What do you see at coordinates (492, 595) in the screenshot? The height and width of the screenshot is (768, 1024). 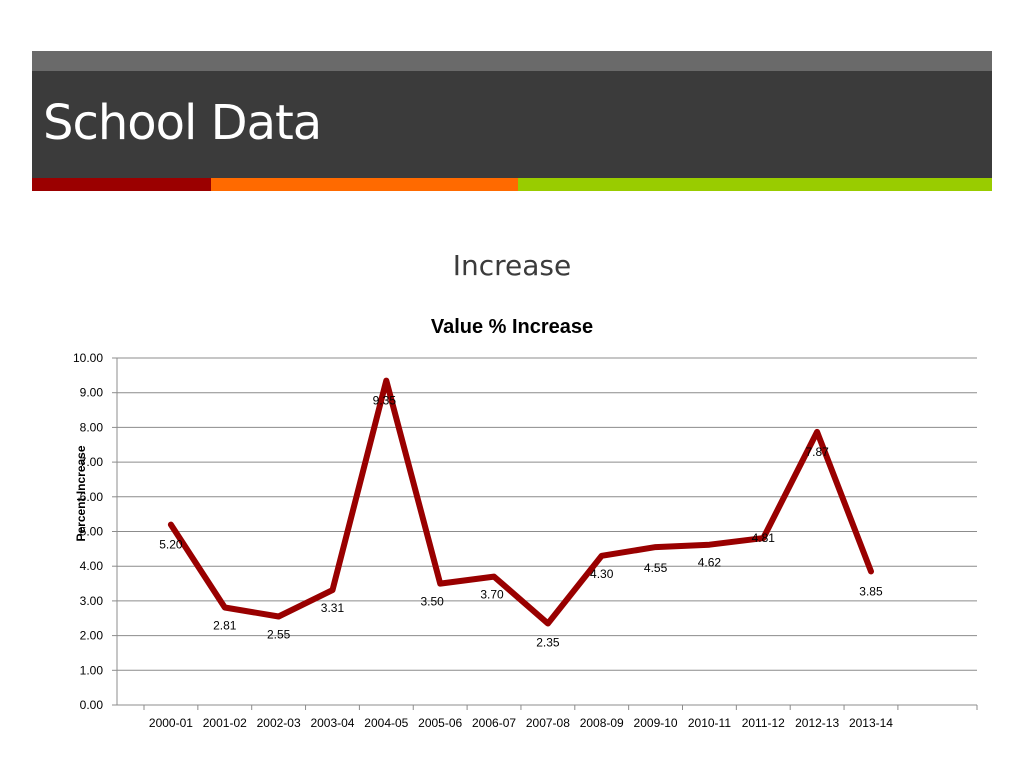 I see `data-label: 3.70` at bounding box center [492, 595].